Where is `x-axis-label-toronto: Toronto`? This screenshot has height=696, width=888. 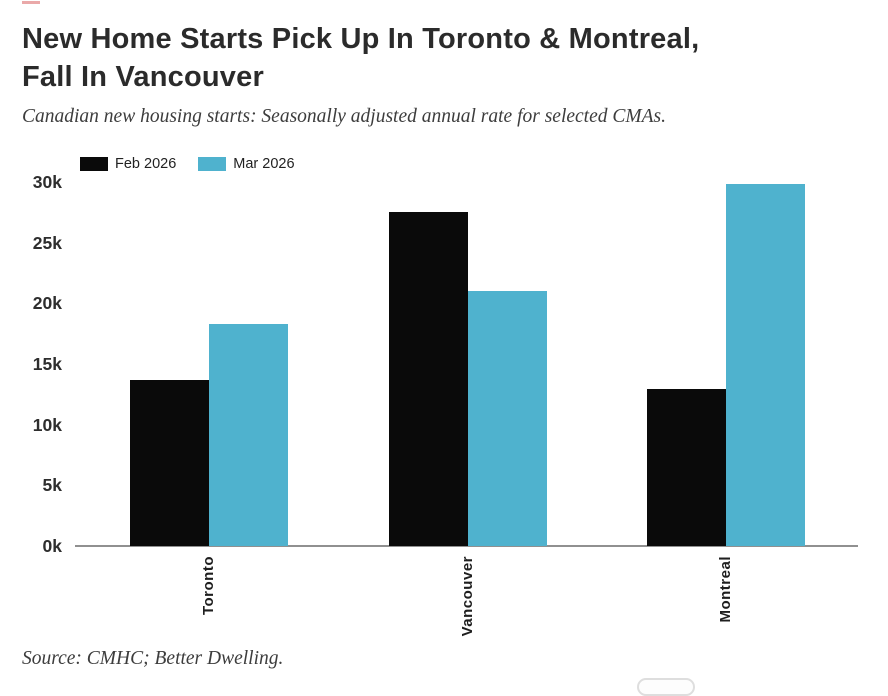 x-axis-label-toronto: Toronto is located at coordinates (208, 586).